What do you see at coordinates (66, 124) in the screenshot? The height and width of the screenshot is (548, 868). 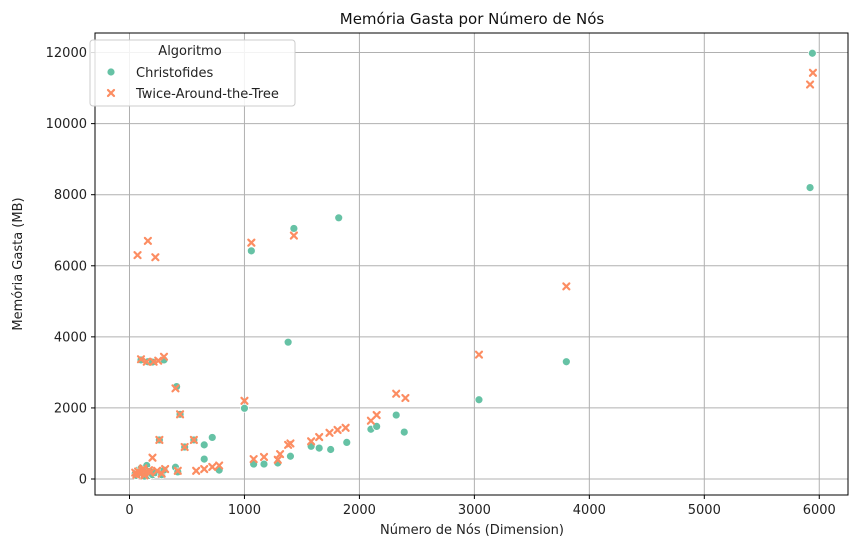 I see `y-tick-label: 10000` at bounding box center [66, 124].